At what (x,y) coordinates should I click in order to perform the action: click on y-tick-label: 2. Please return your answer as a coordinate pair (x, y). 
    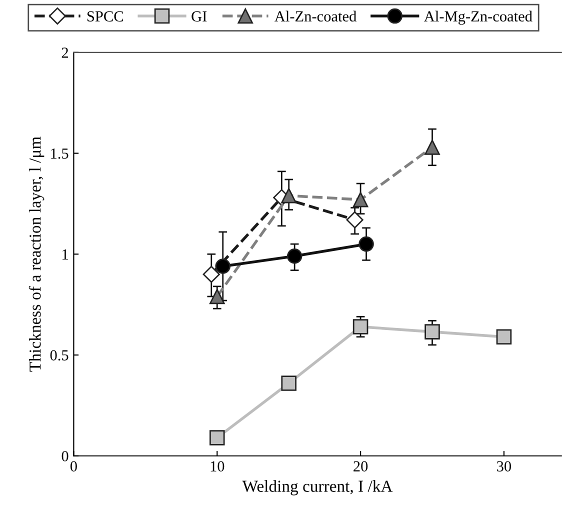
    Looking at the image, I should click on (65, 53).